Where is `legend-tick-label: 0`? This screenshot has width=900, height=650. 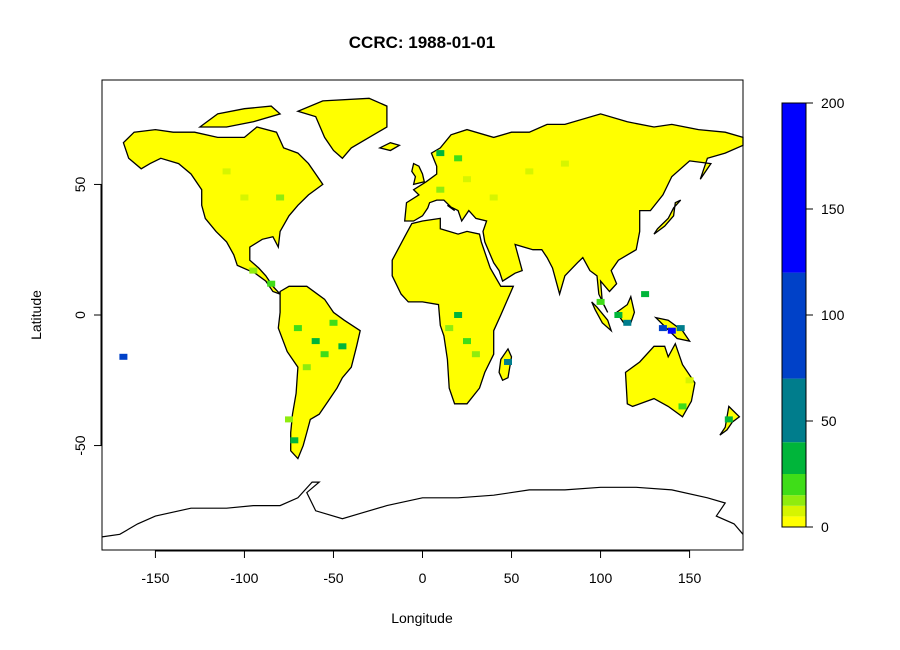 legend-tick-label: 0 is located at coordinates (825, 527).